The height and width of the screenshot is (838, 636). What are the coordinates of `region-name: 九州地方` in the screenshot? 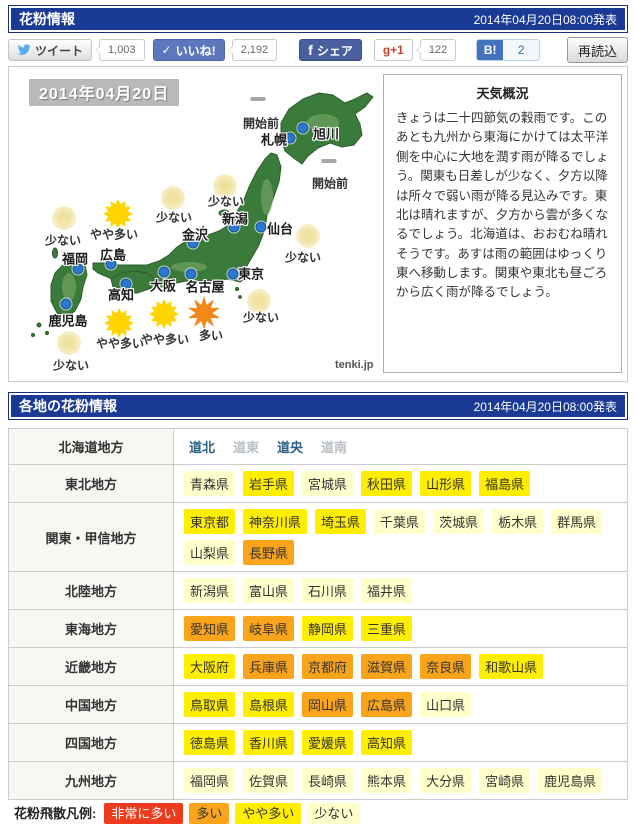 It's located at (91, 780).